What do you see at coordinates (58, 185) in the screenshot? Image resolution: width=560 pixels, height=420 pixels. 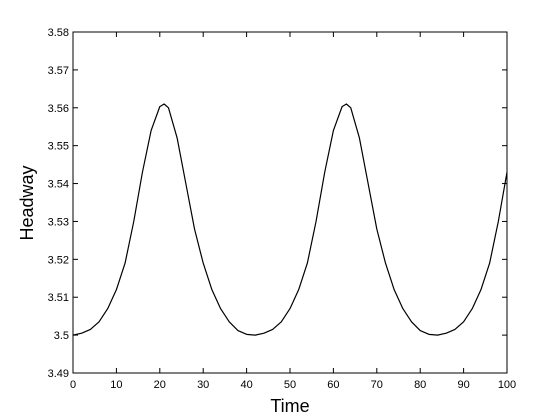 I see `y-tick-label: 3.54` at bounding box center [58, 185].